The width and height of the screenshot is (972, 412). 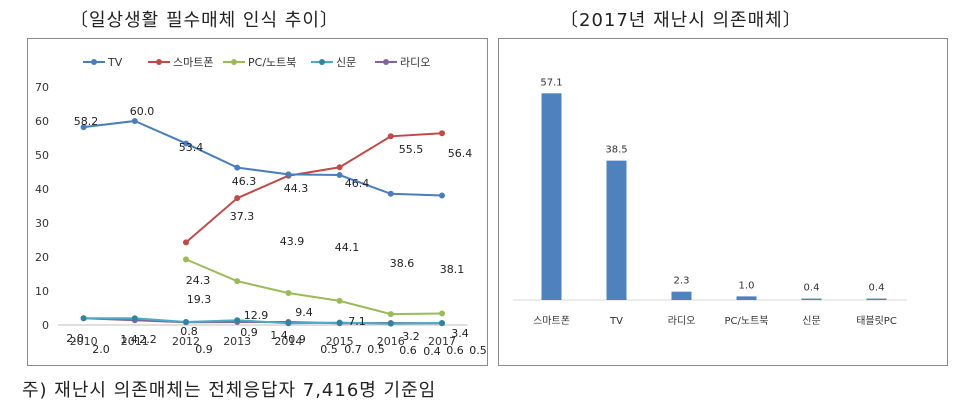 What do you see at coordinates (876, 321) in the screenshot?
I see `bar-category-label: 태블릿PC` at bounding box center [876, 321].